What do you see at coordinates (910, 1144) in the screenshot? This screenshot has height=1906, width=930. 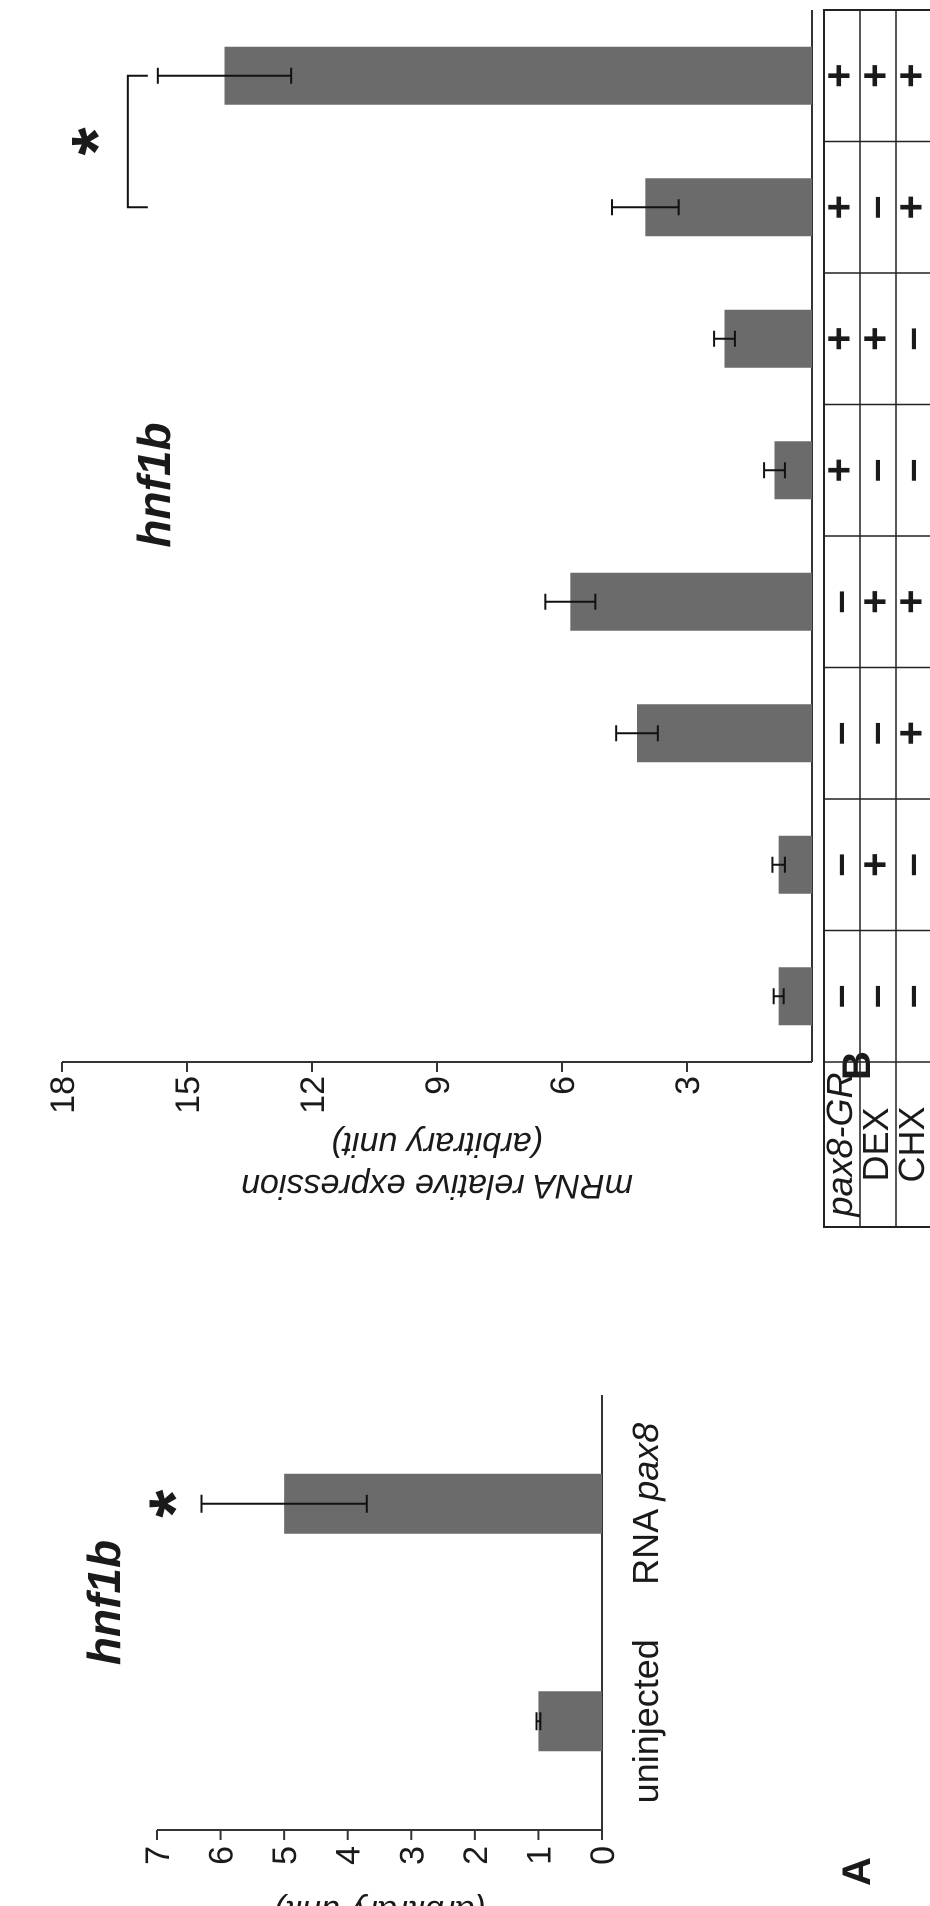 I see `panel-b-table-row-label: CHX` at bounding box center [910, 1144].